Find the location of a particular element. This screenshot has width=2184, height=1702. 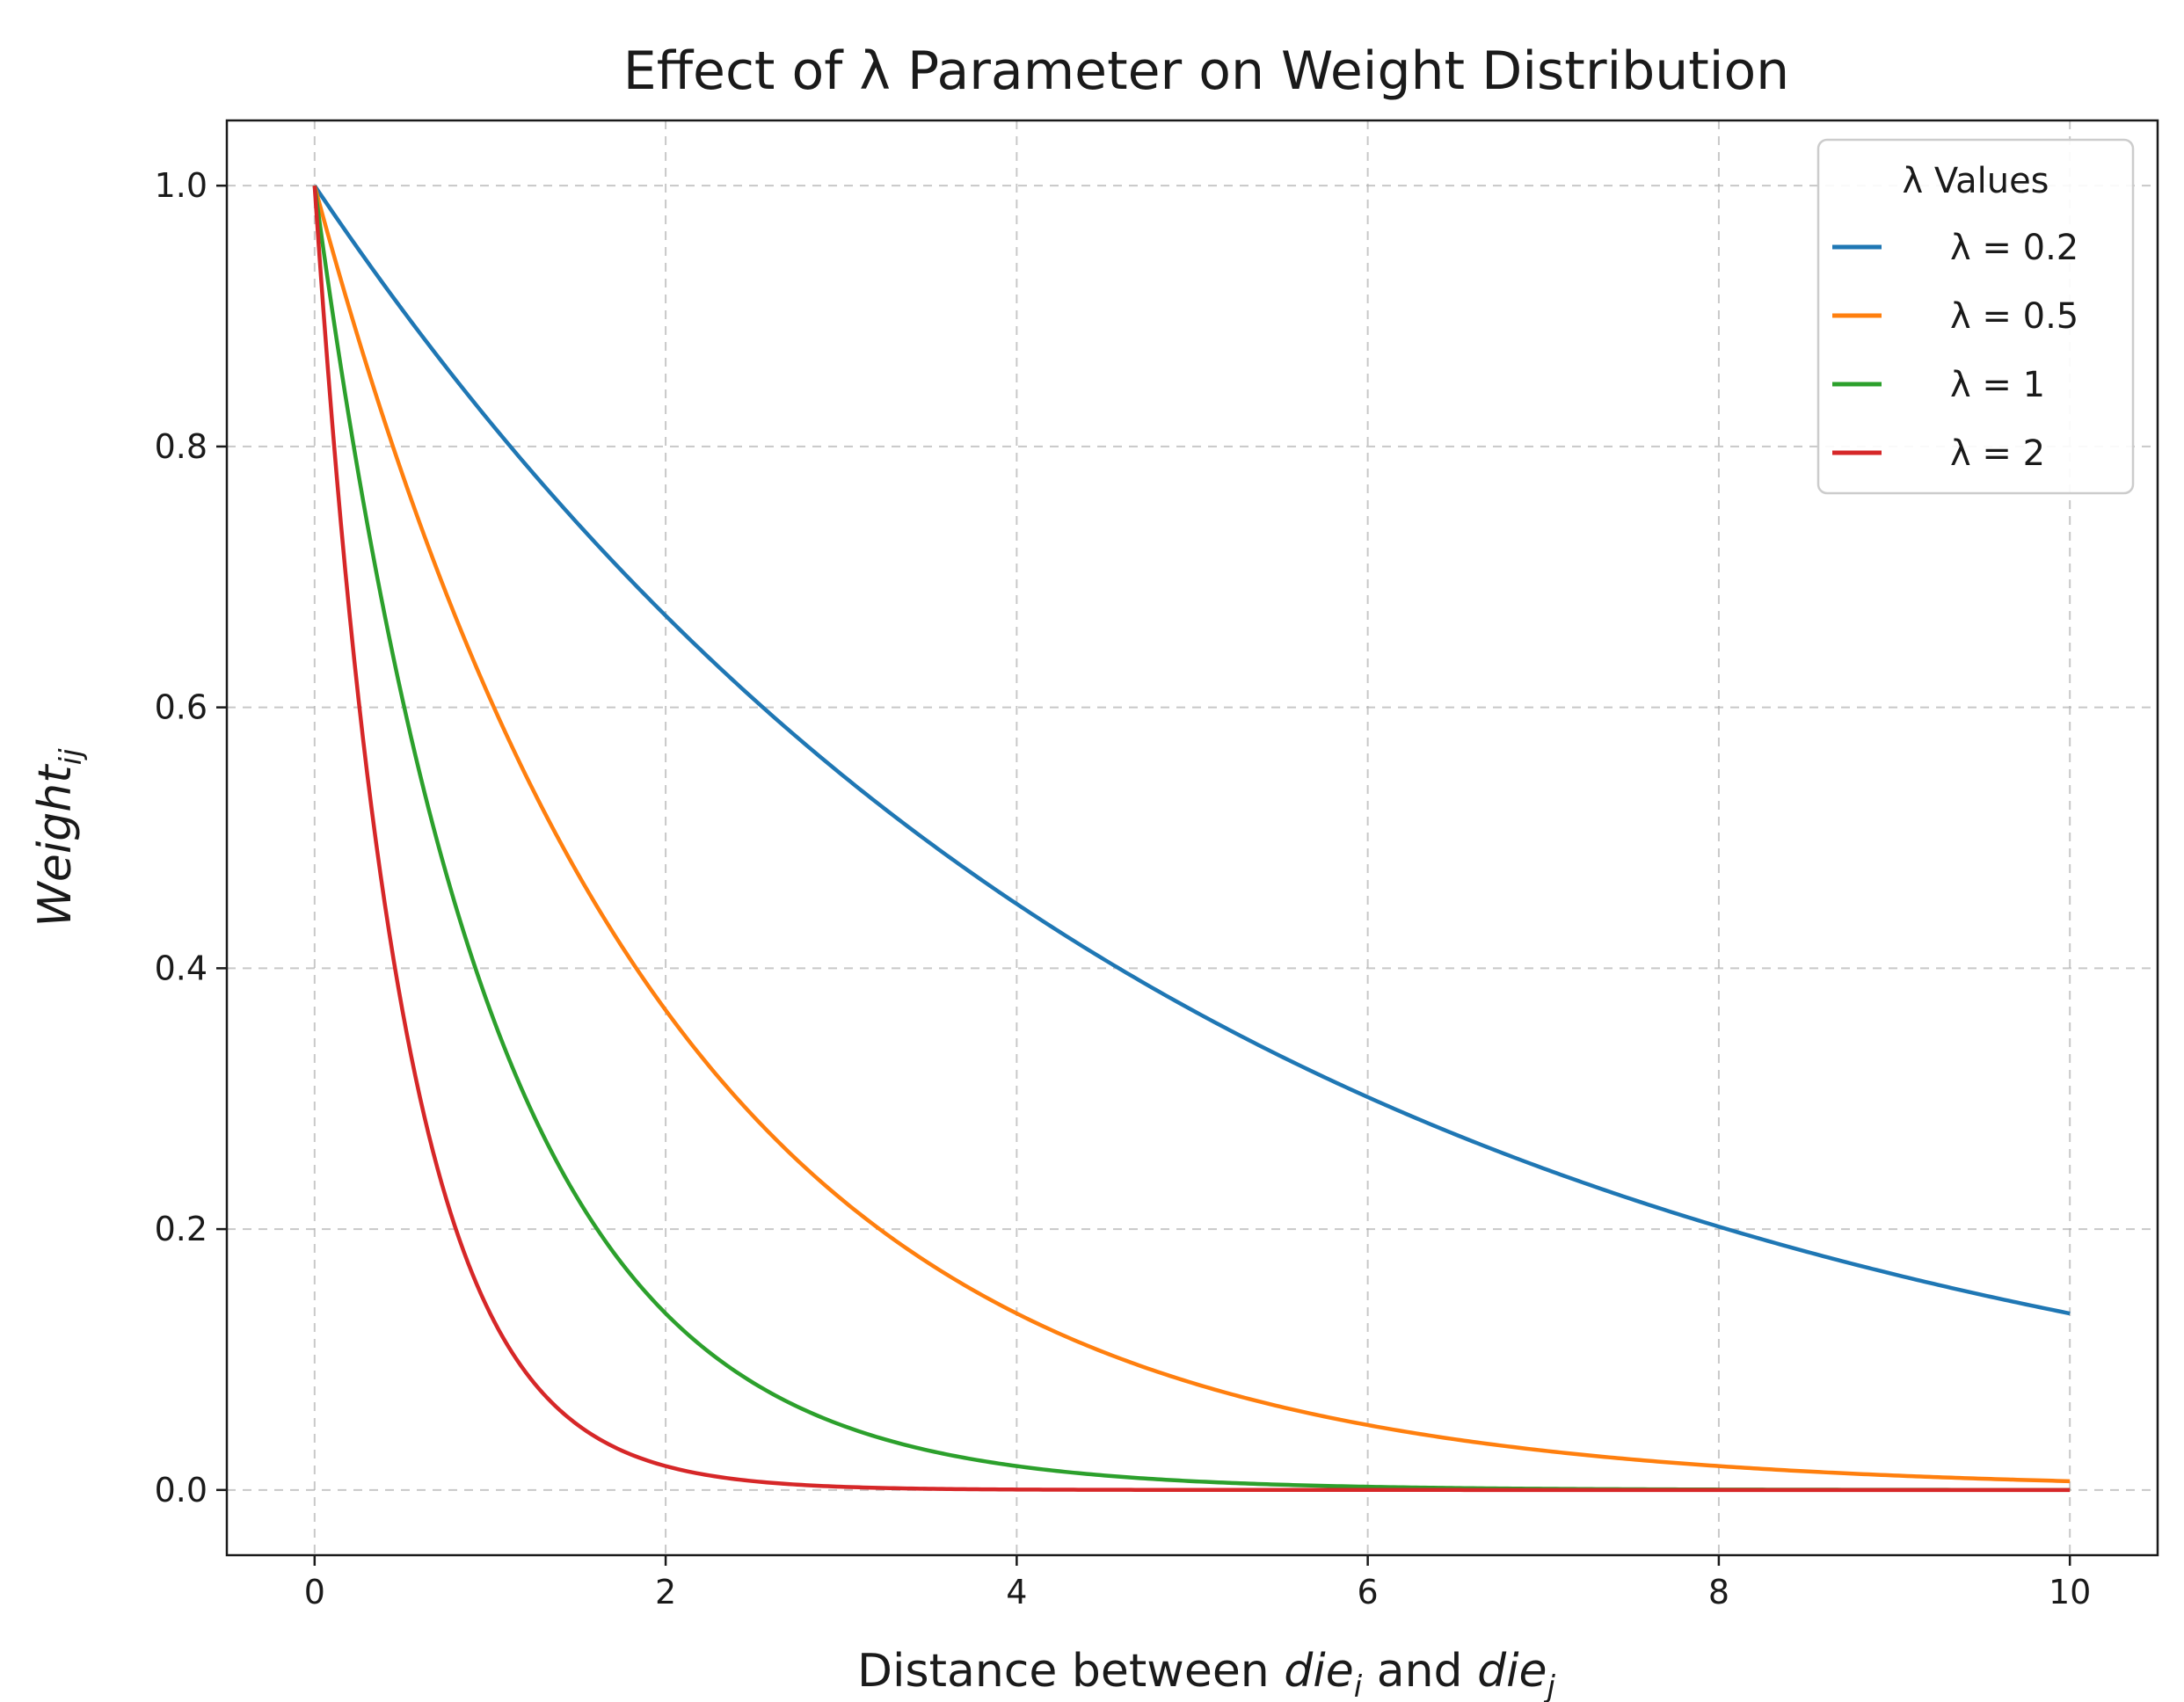

legend-items: λ = 0.2 λ = 0.5 λ = 1 λ = 2 is located at coordinates (1955, 351).